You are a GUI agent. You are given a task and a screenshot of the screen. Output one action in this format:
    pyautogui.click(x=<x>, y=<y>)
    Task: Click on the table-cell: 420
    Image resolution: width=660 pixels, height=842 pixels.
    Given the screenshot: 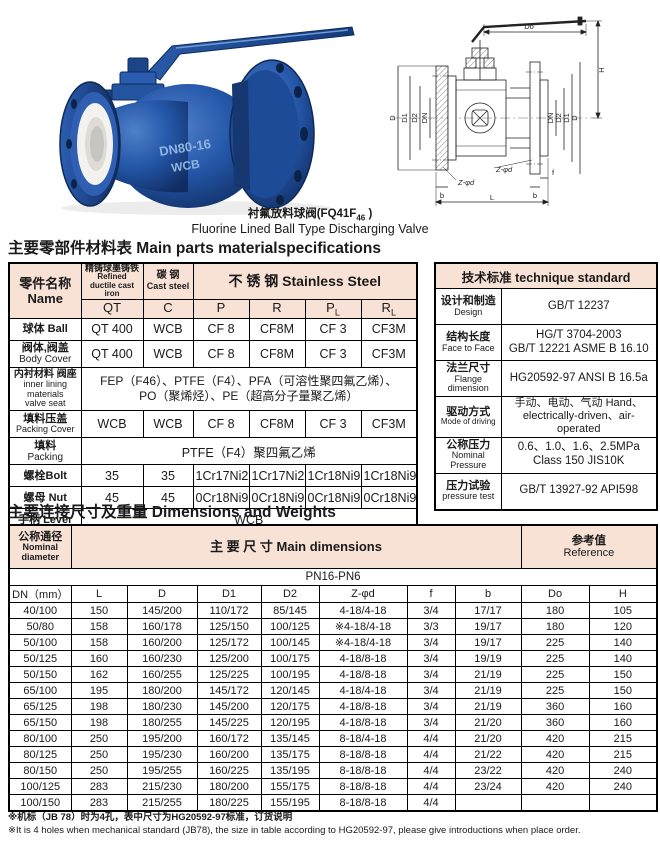 What is the action you would take?
    pyautogui.click(x=555, y=770)
    